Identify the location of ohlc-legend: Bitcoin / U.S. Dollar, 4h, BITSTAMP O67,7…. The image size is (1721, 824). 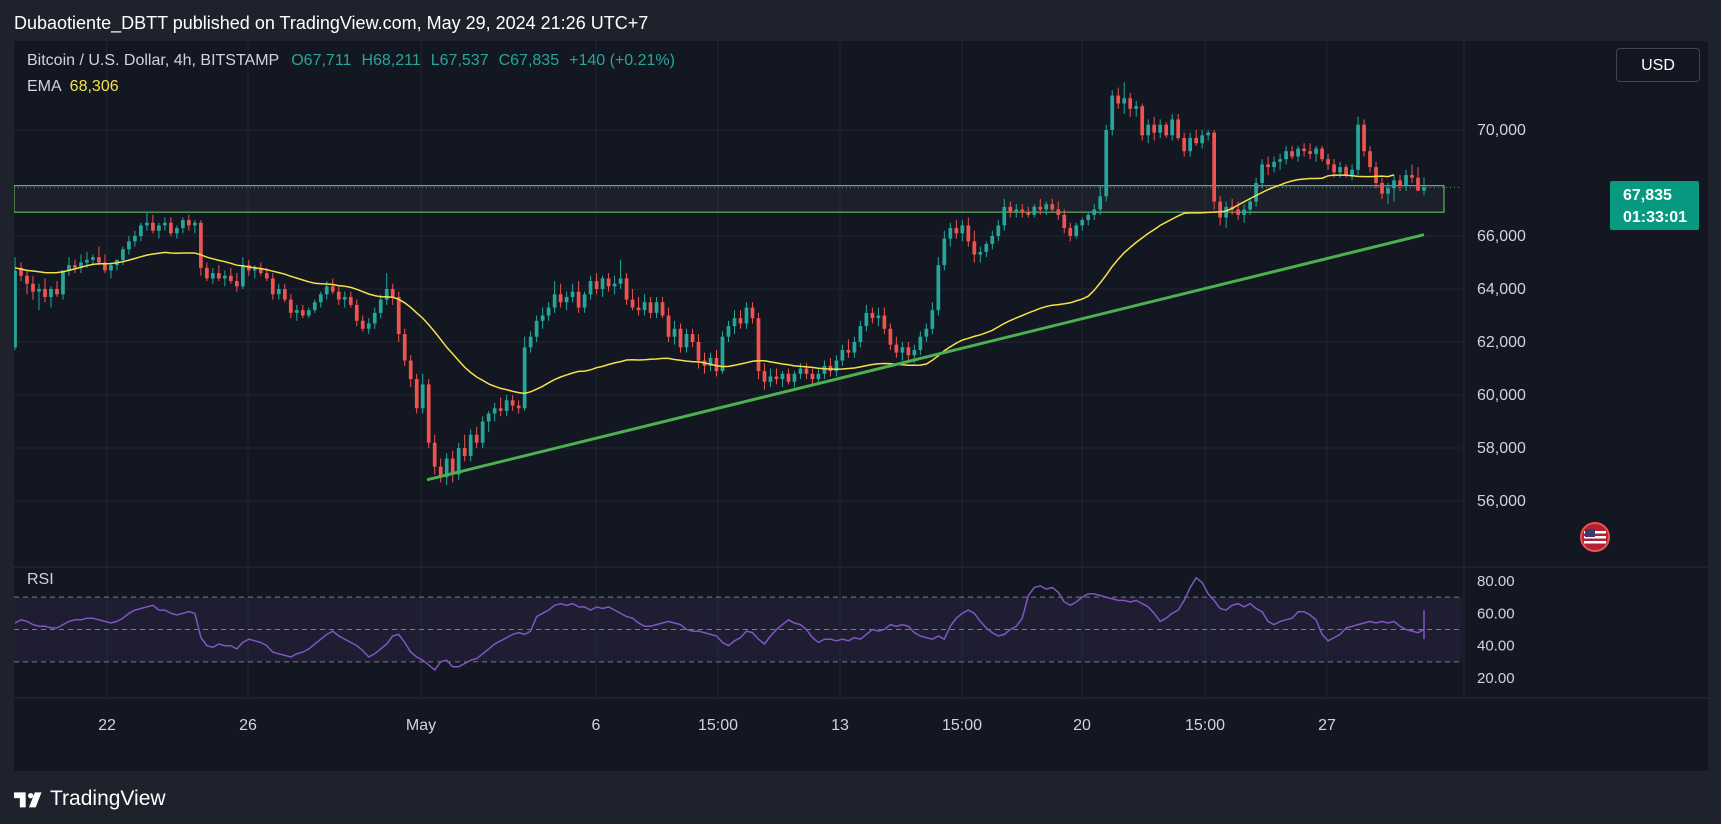
(351, 61).